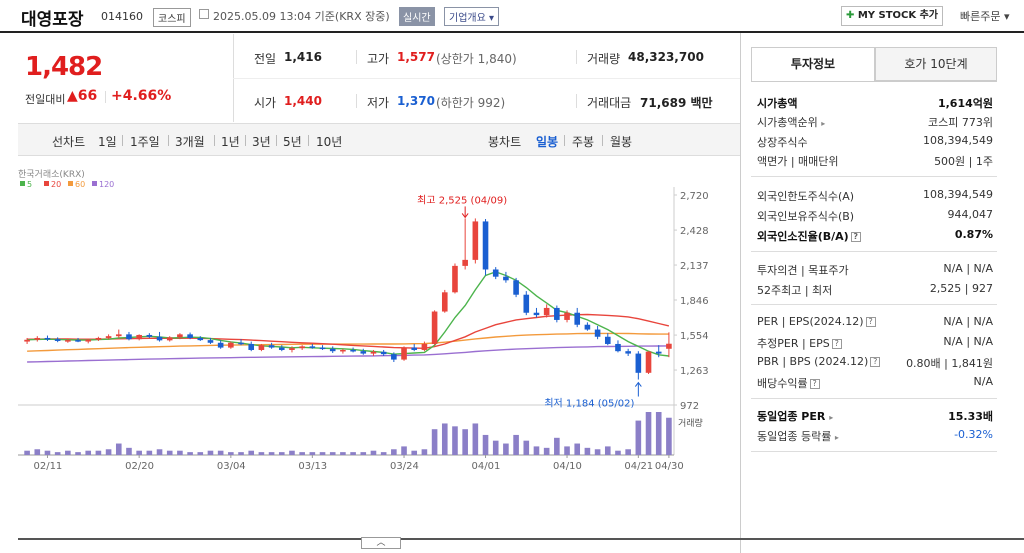  I want to click on shares-value: 108,394,549, so click(958, 140).